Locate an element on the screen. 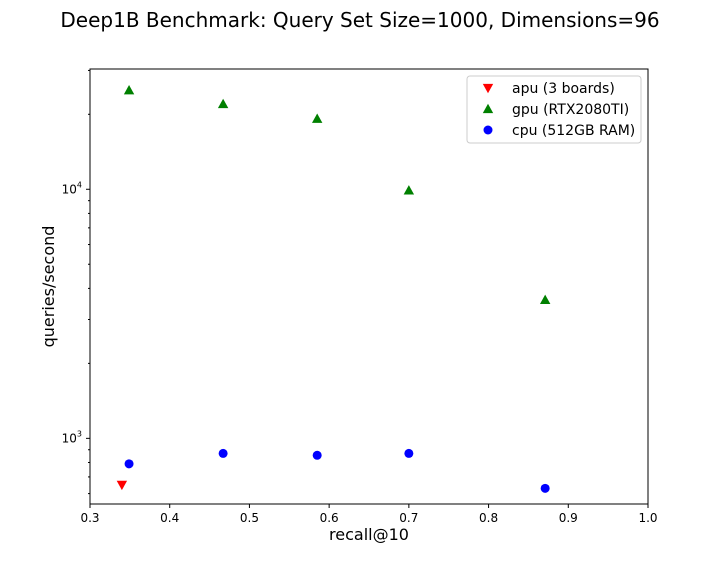  x-tick-label: 0.9 is located at coordinates (568, 518).